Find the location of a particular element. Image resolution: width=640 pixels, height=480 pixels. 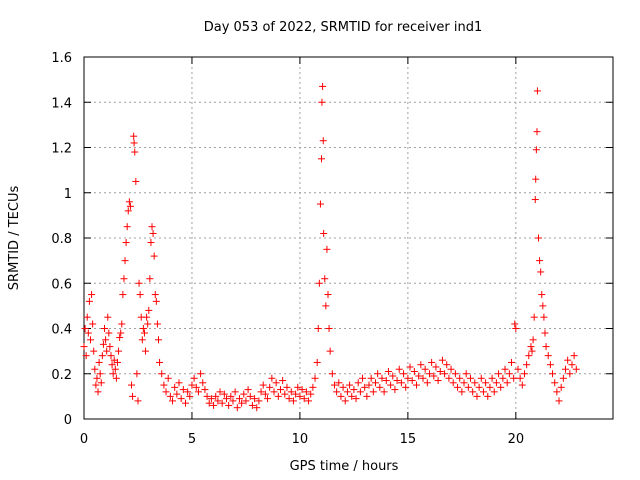

y-tick-label: 0.2 is located at coordinates (61, 375).